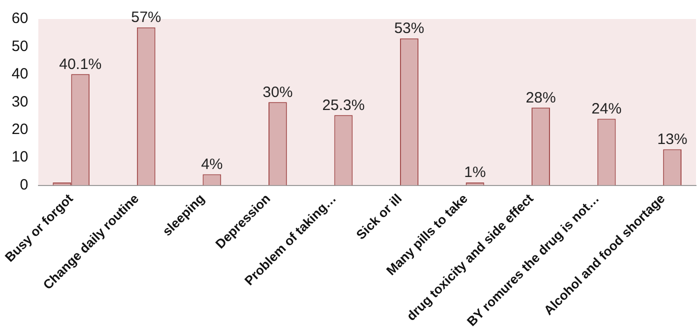 Image resolution: width=700 pixels, height=336 pixels. I want to click on y-tick-label: 0, so click(24, 185).